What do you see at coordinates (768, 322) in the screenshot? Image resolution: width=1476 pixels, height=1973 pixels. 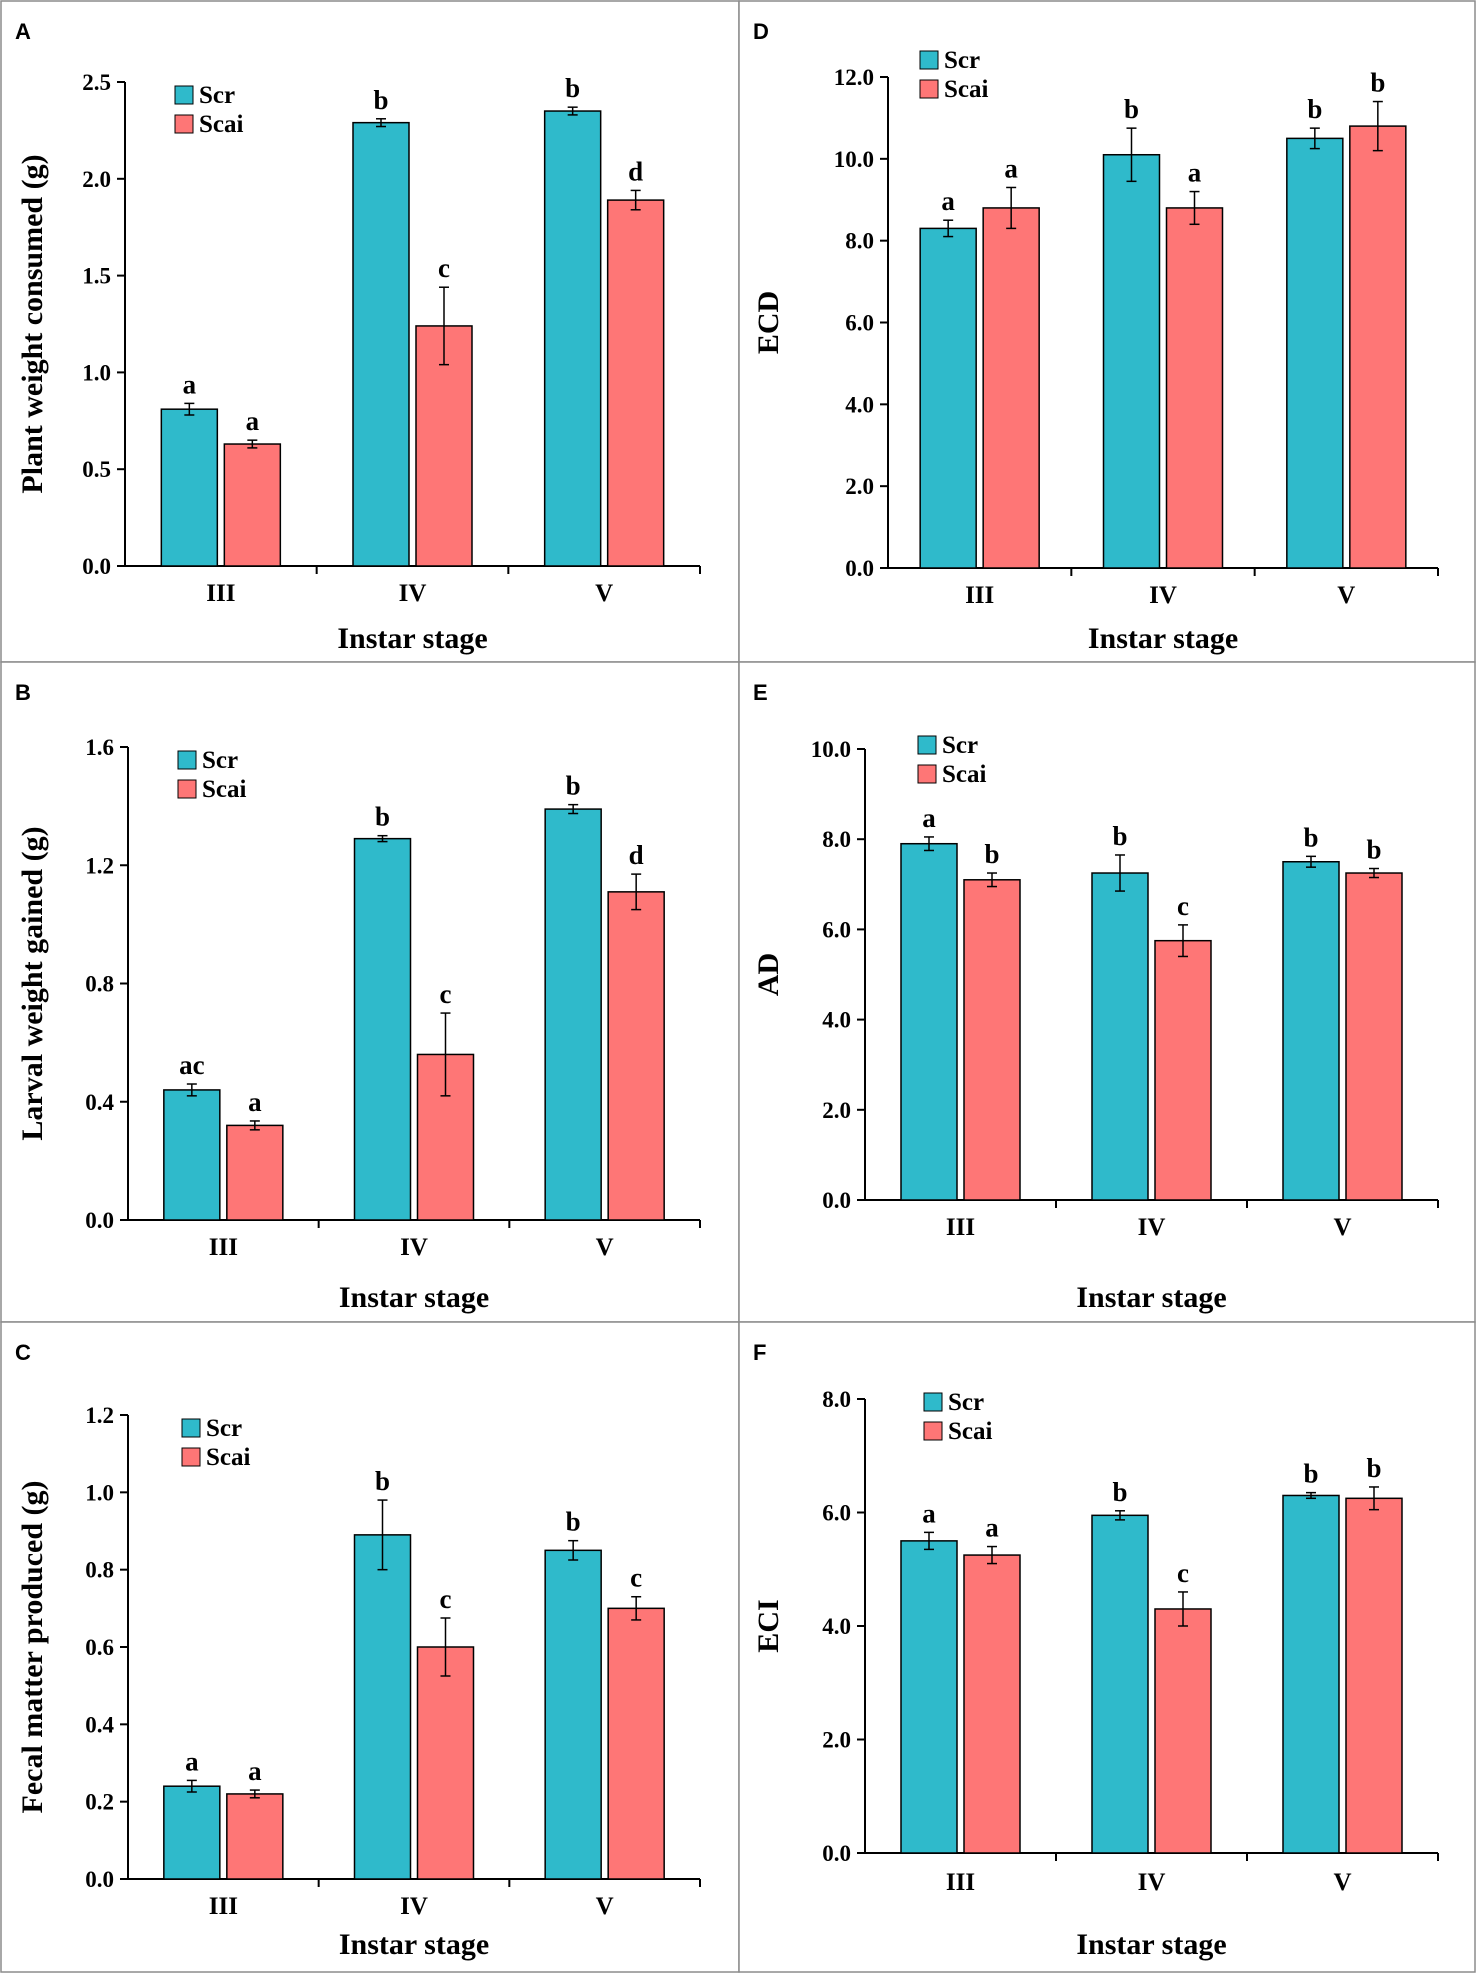 I see `y-axis-title: ECD` at bounding box center [768, 322].